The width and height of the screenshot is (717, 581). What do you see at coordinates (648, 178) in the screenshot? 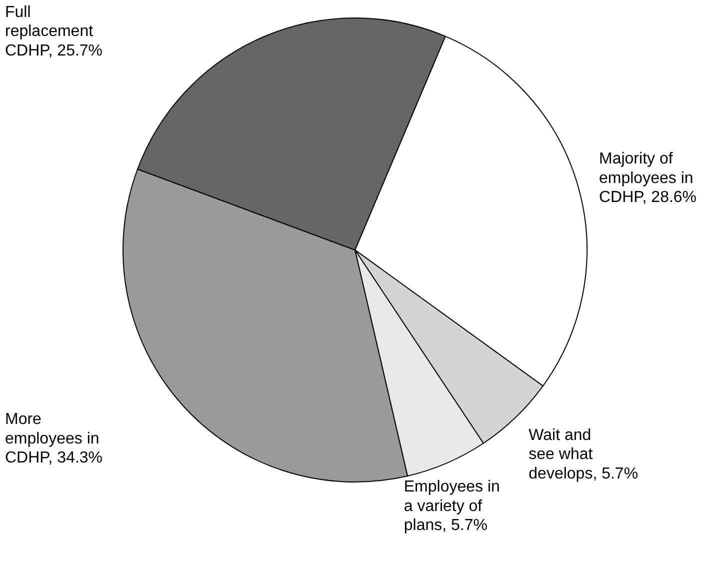
I see `slice-label: Majority of employees in CDHP, 28.6%` at bounding box center [648, 178].